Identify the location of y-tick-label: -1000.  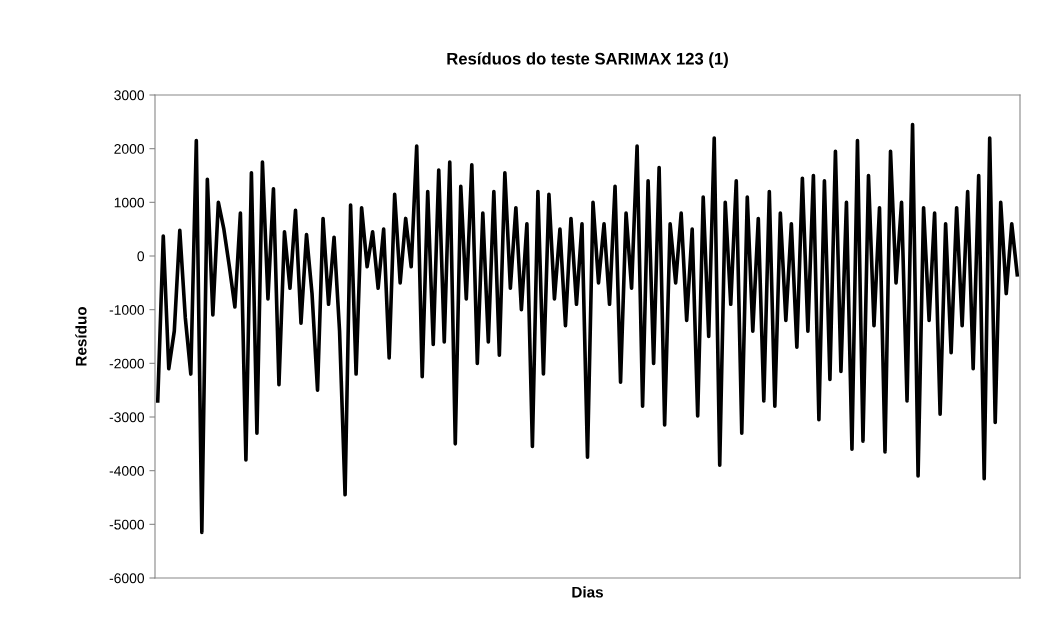
(127, 310).